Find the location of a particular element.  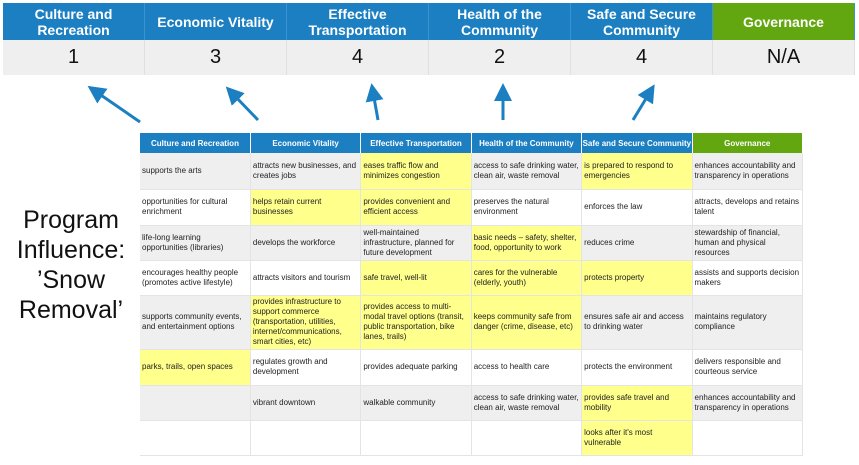

summary-score: 2 is located at coordinates (500, 57).